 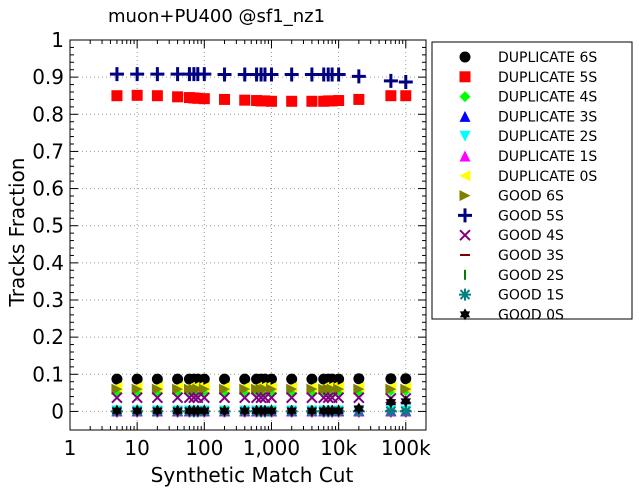 I want to click on x-tick-label: 10, so click(x=136, y=448).